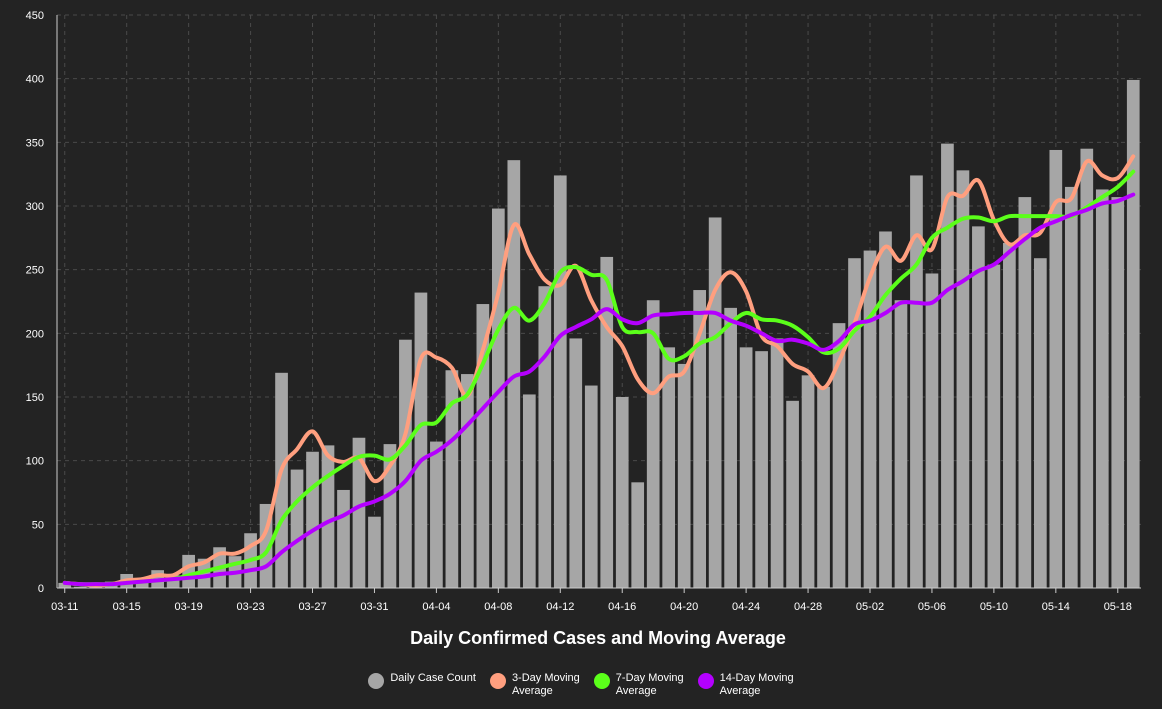 Image resolution: width=1162 pixels, height=709 pixels. Describe the element at coordinates (649, 684) in the screenshot. I see `legend-label: 7-Day Moving Average` at that location.